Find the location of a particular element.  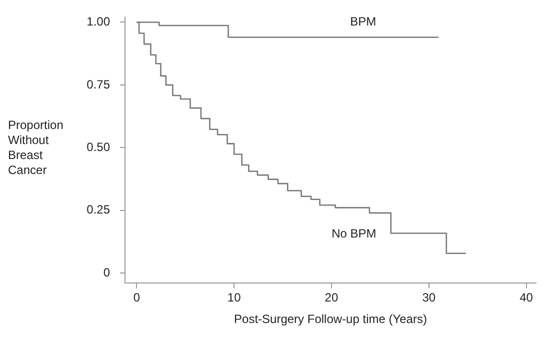

y-tick-label: 0.75 is located at coordinates (98, 84).